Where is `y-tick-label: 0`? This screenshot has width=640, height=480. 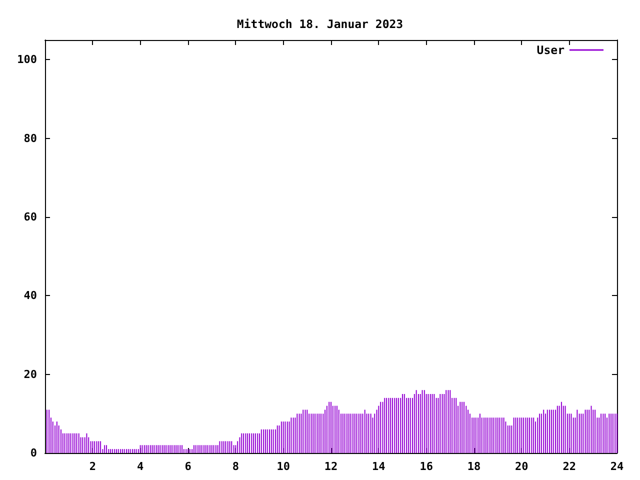
y-tick-label: 0 is located at coordinates (33, 453).